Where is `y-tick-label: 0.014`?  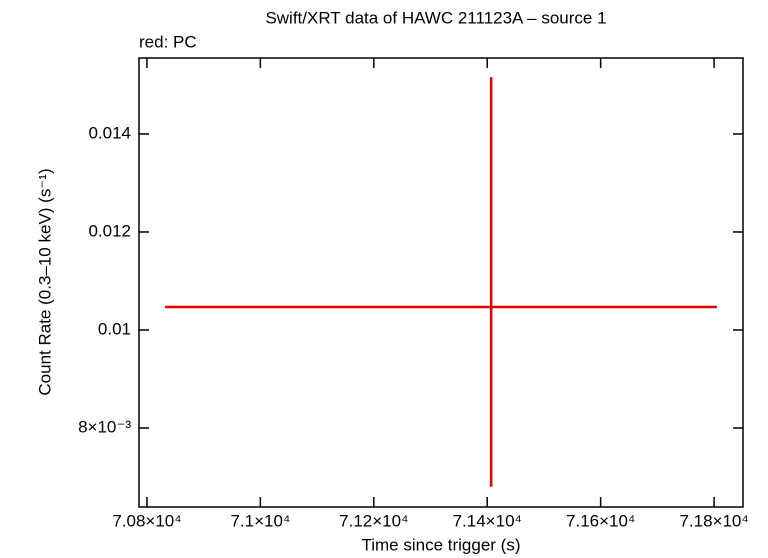
y-tick-label: 0.014 is located at coordinates (109, 132).